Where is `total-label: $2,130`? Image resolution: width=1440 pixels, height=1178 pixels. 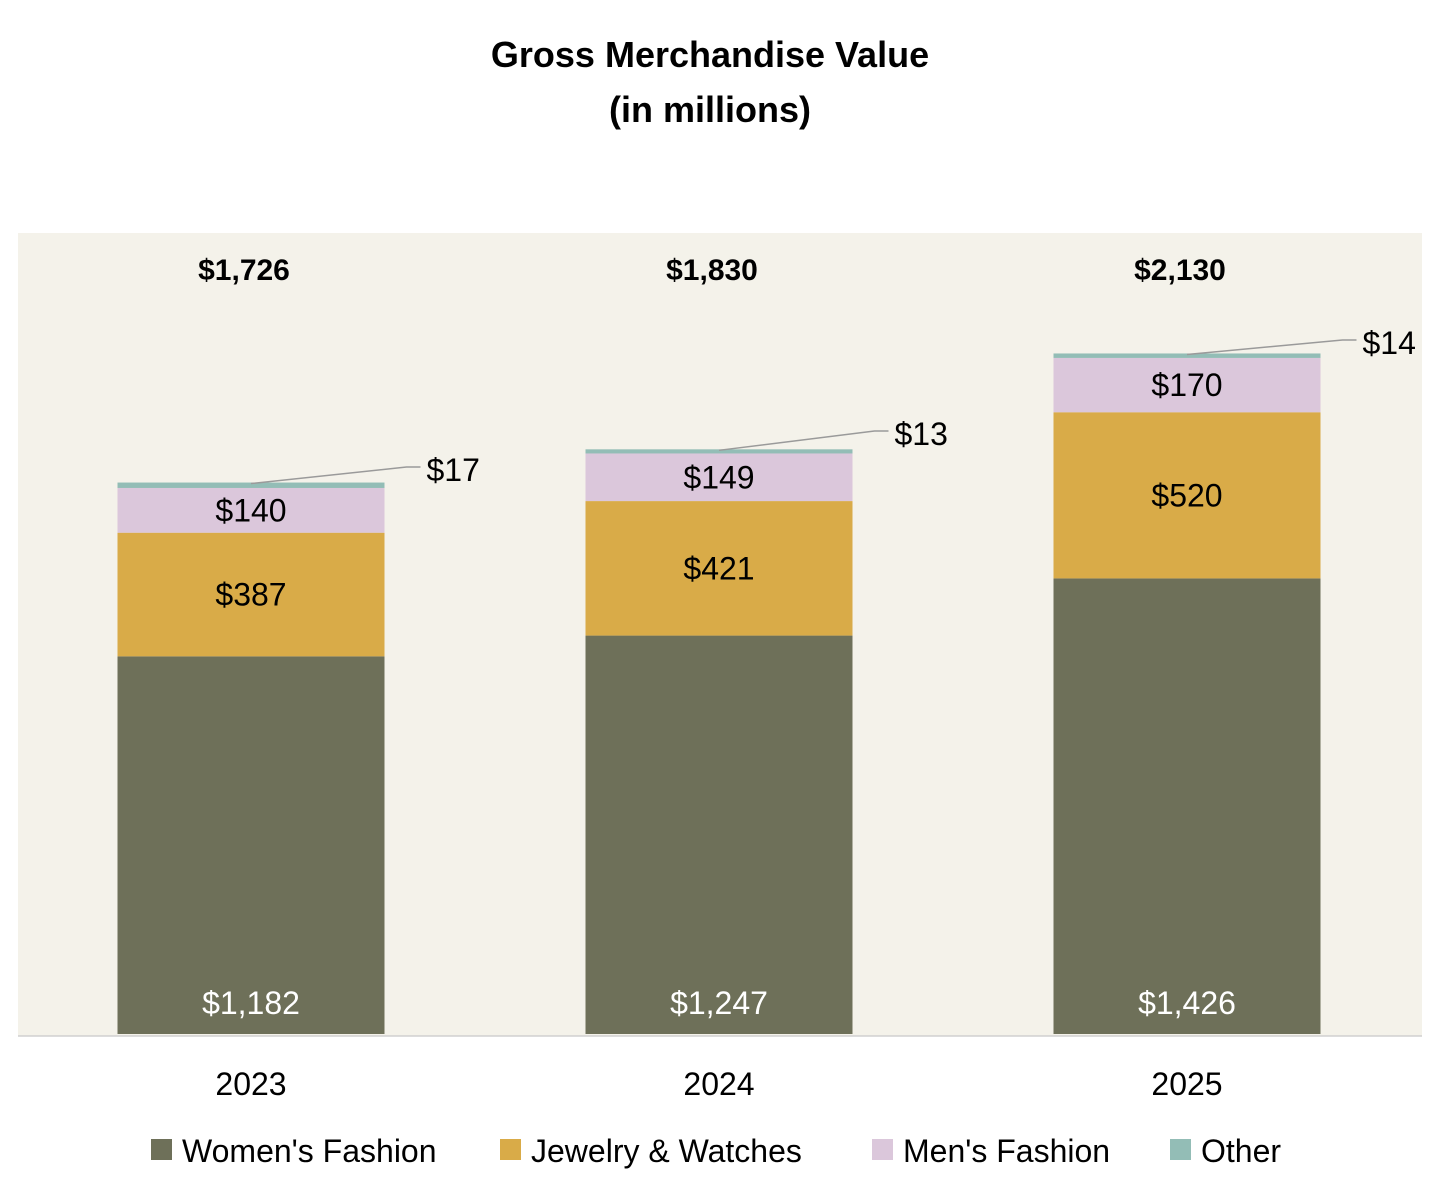 total-label: $2,130 is located at coordinates (1180, 270).